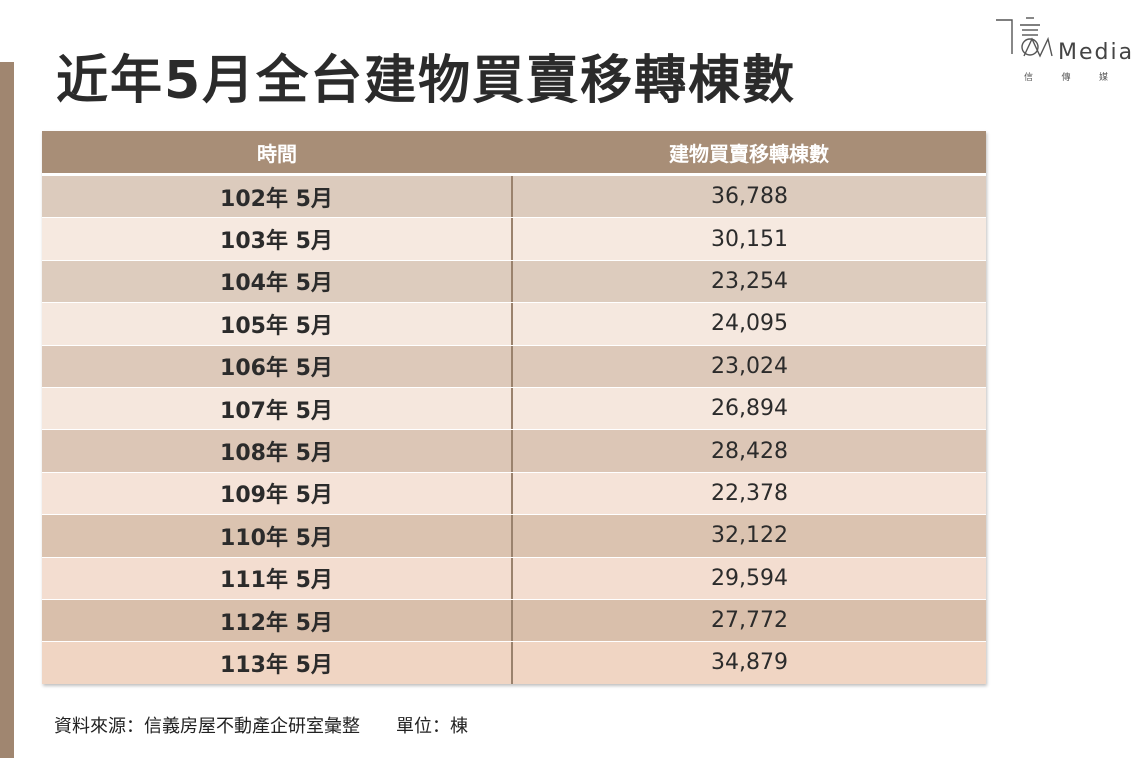  What do you see at coordinates (1024, 37) in the screenshot?
I see `logo-mark-icon` at bounding box center [1024, 37].